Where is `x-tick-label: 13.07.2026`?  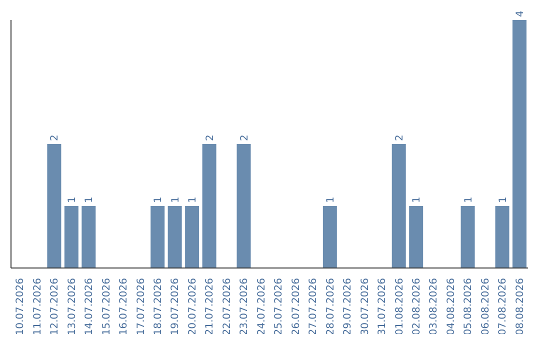 x-tick-label: 13.07.2026 is located at coordinates (72, 307).